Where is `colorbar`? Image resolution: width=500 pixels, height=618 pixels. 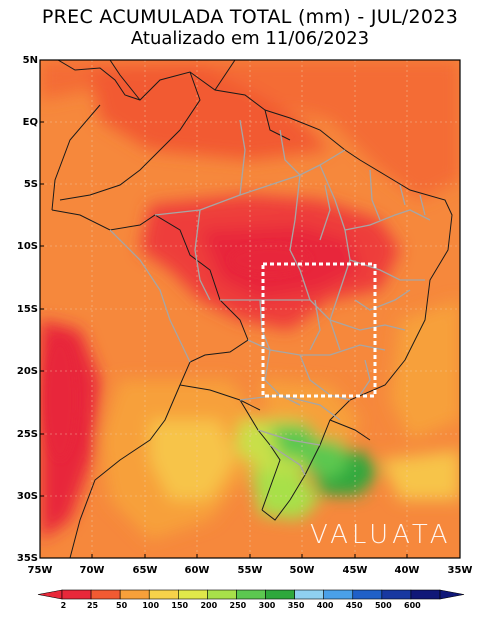 colorbar is located at coordinates (251, 594).